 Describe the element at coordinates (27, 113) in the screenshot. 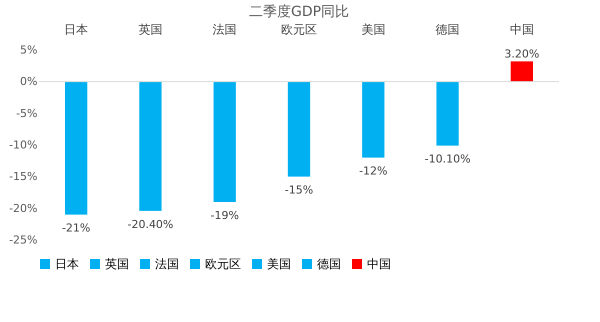

I see `y-tick-label: -5%` at that location.